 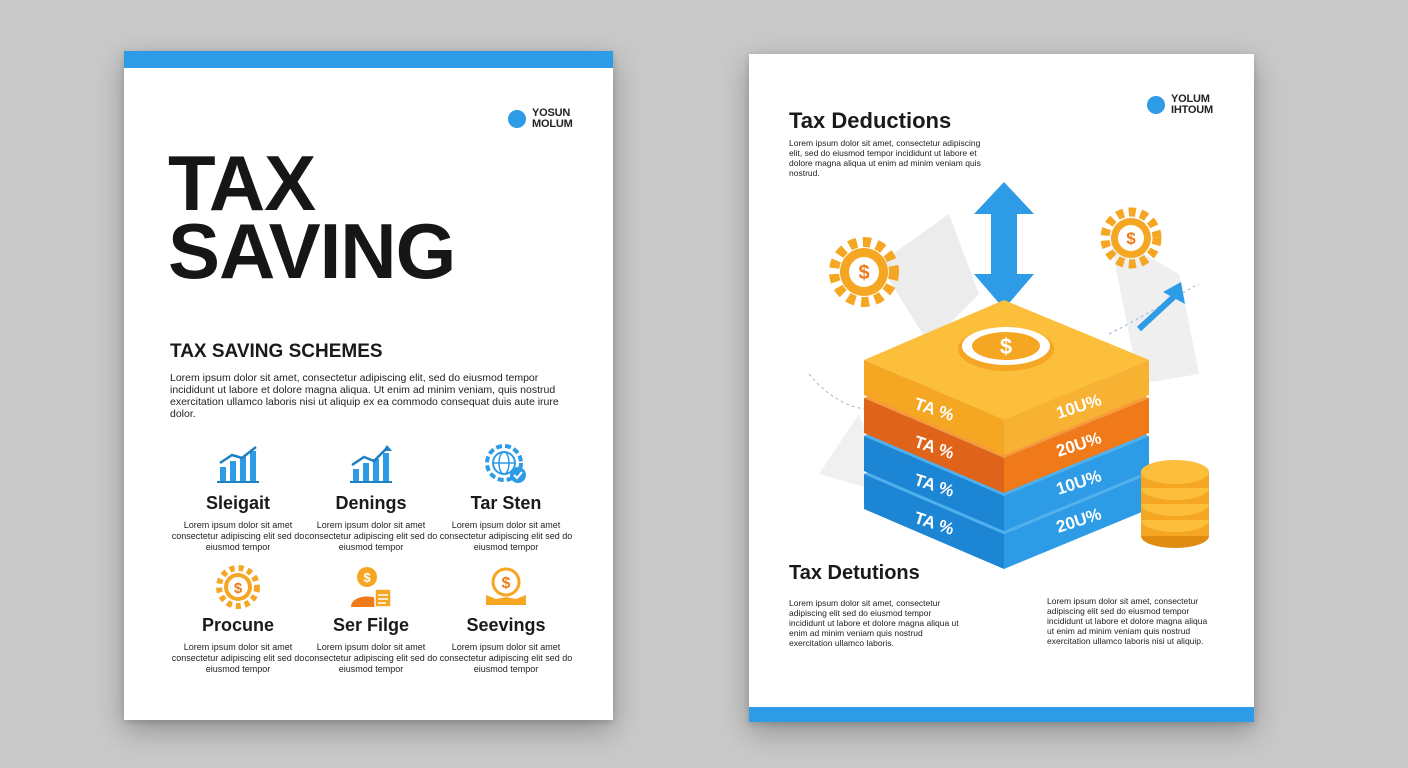 What do you see at coordinates (371, 587) in the screenshot?
I see `dollar-person-icon: $` at bounding box center [371, 587].